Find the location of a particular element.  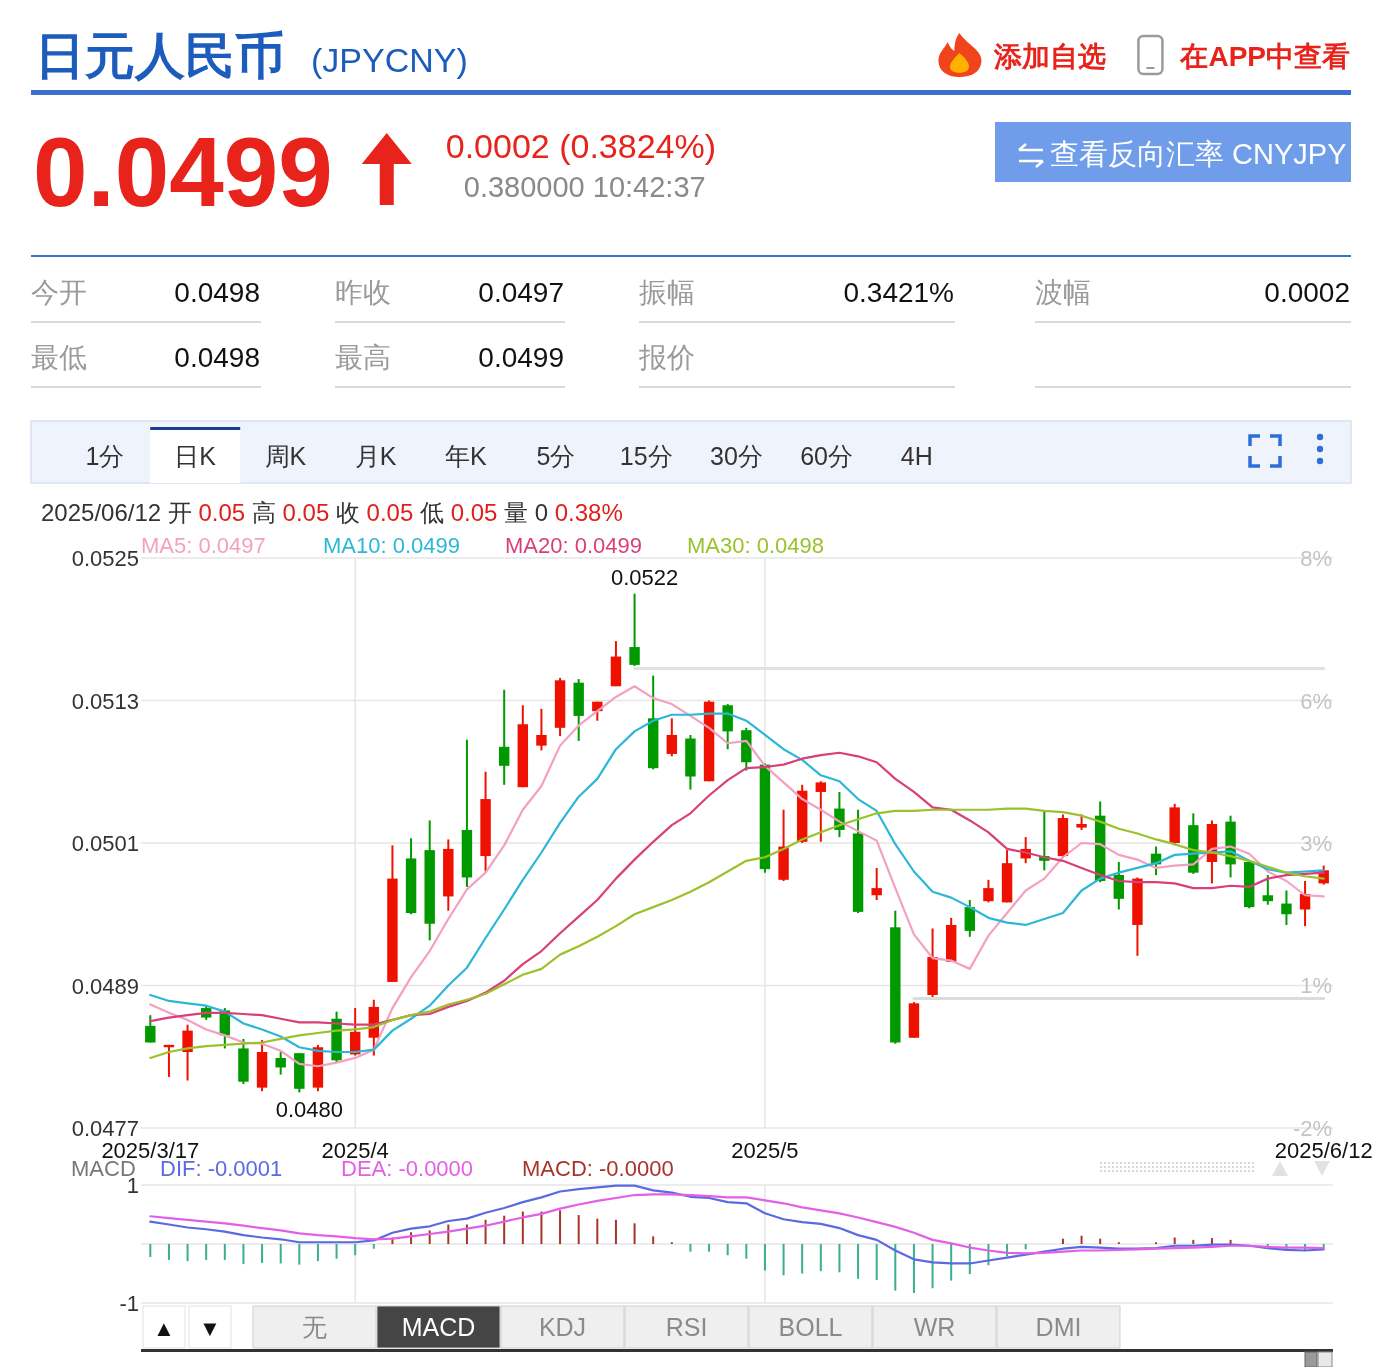

text: 振幅 is located at coordinates (667, 292).